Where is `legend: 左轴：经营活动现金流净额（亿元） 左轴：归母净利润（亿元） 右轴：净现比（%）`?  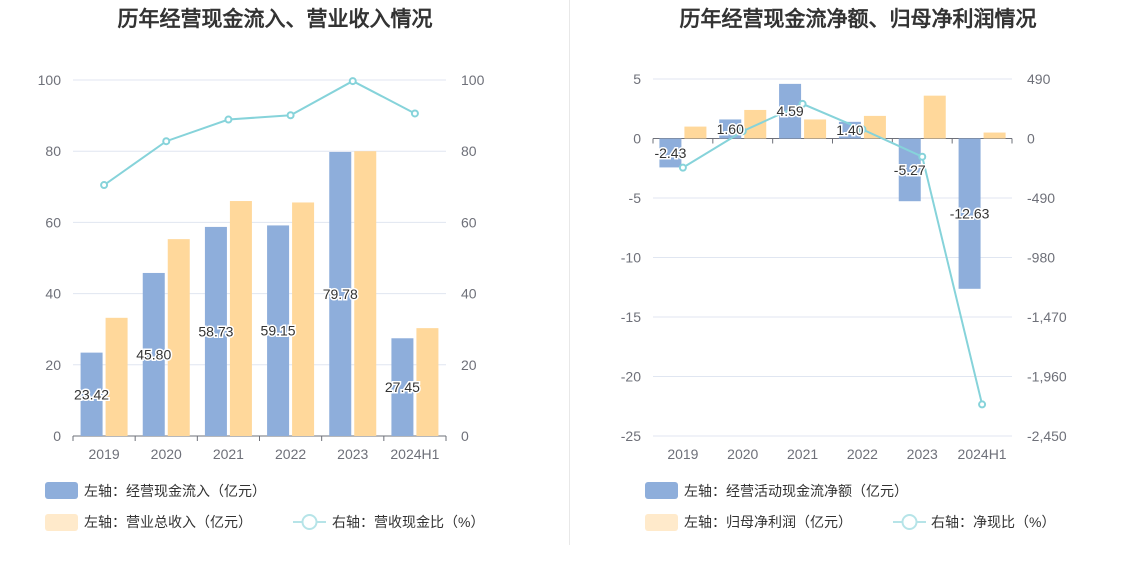 legend: 左轴：经营活动现金流净额（亿元） 左轴：归母净利润（亿元） 右轴：净现比（%） is located at coordinates (850, 506).